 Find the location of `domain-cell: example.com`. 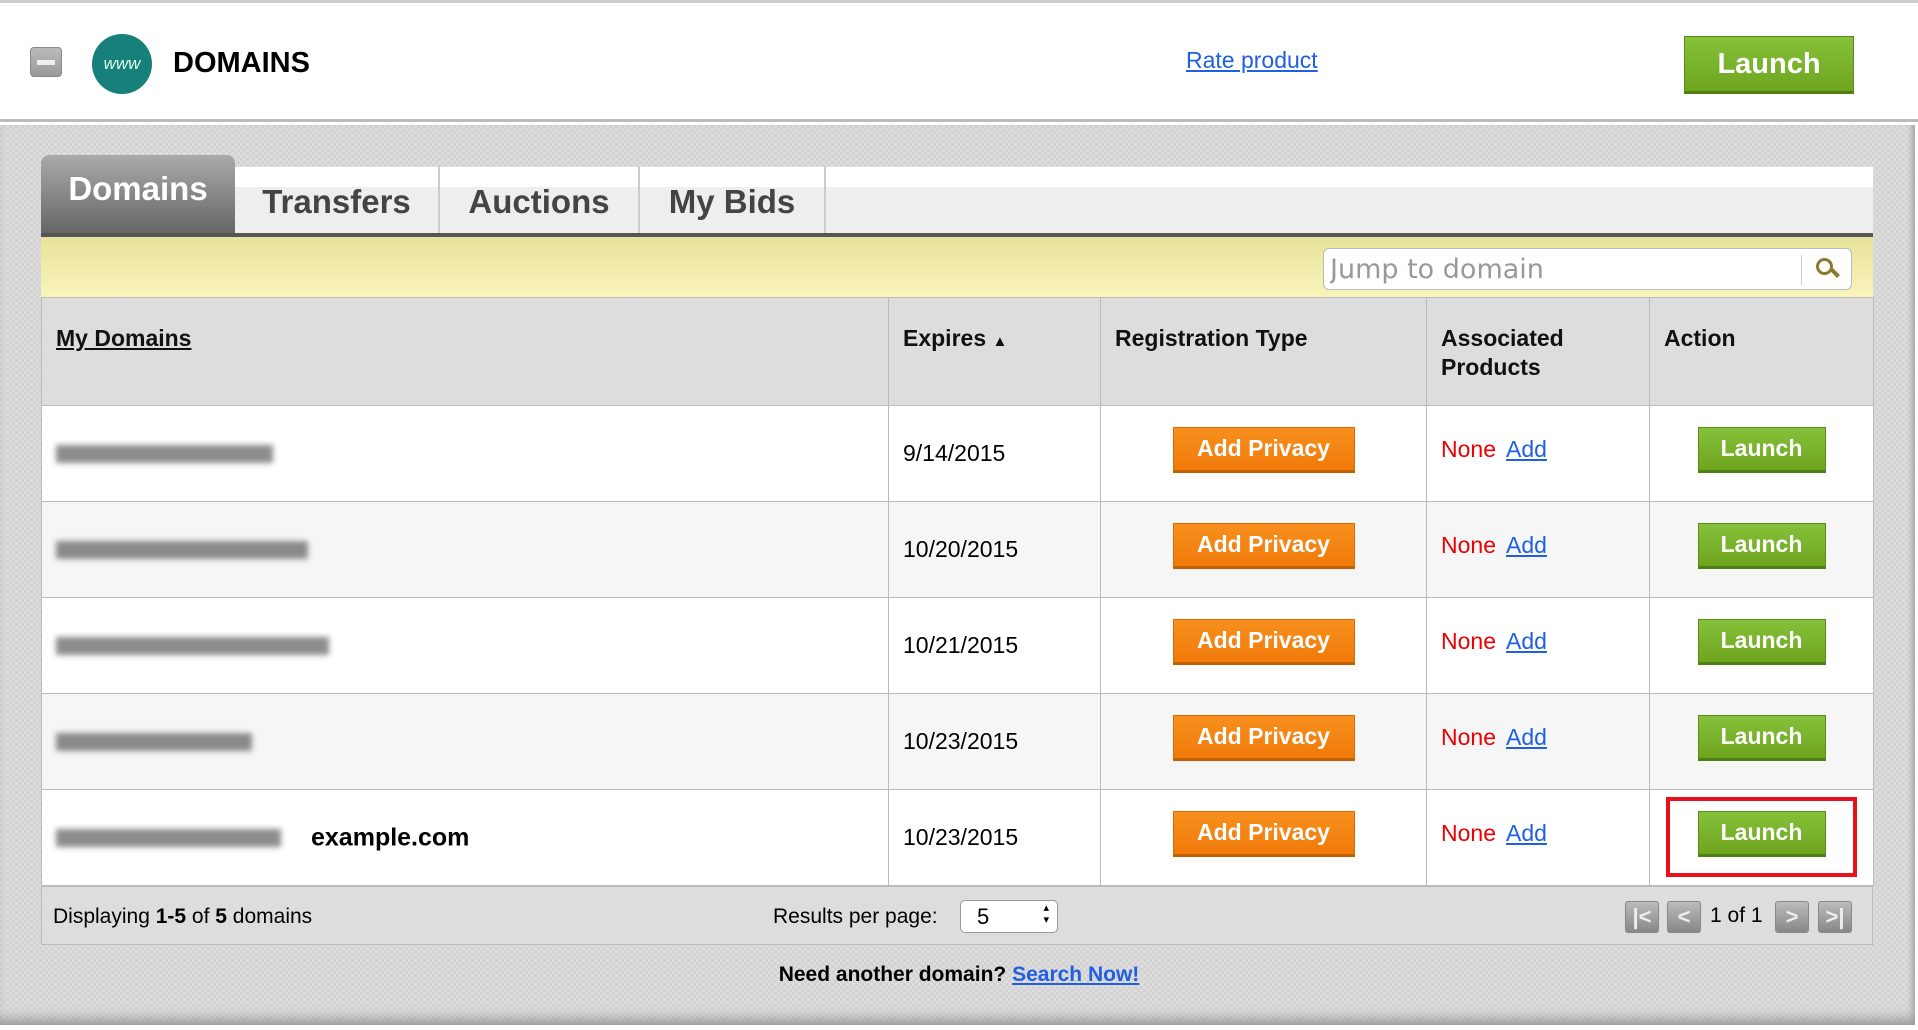

domain-cell: example.com is located at coordinates (465, 837).